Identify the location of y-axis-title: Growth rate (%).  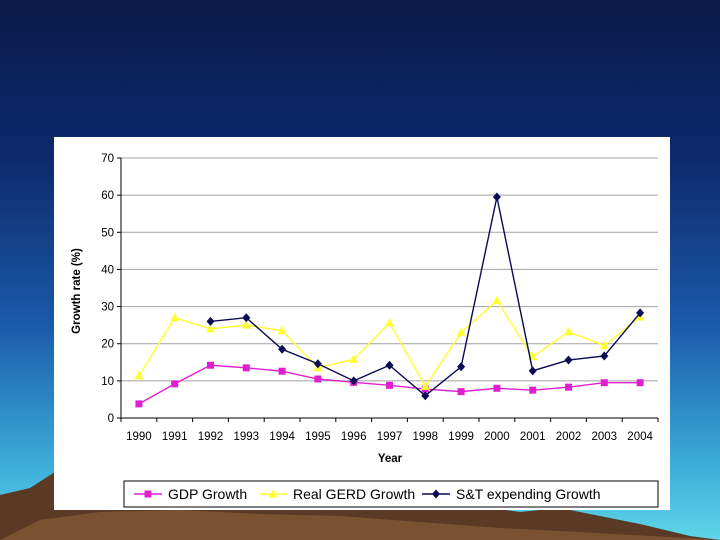
(77, 291).